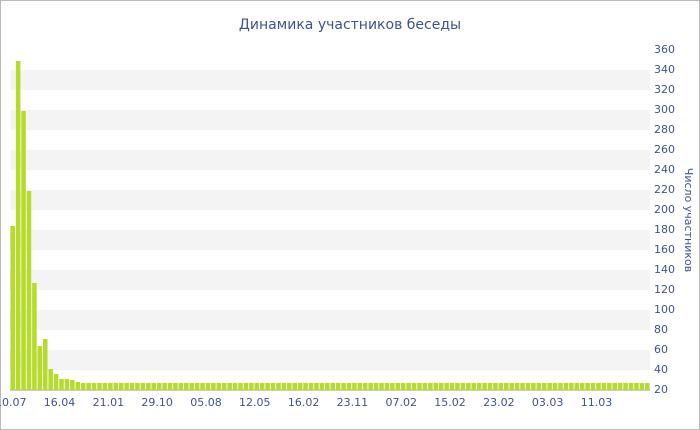 The image size is (700, 430). I want to click on y-tick-label: 240, so click(664, 169).